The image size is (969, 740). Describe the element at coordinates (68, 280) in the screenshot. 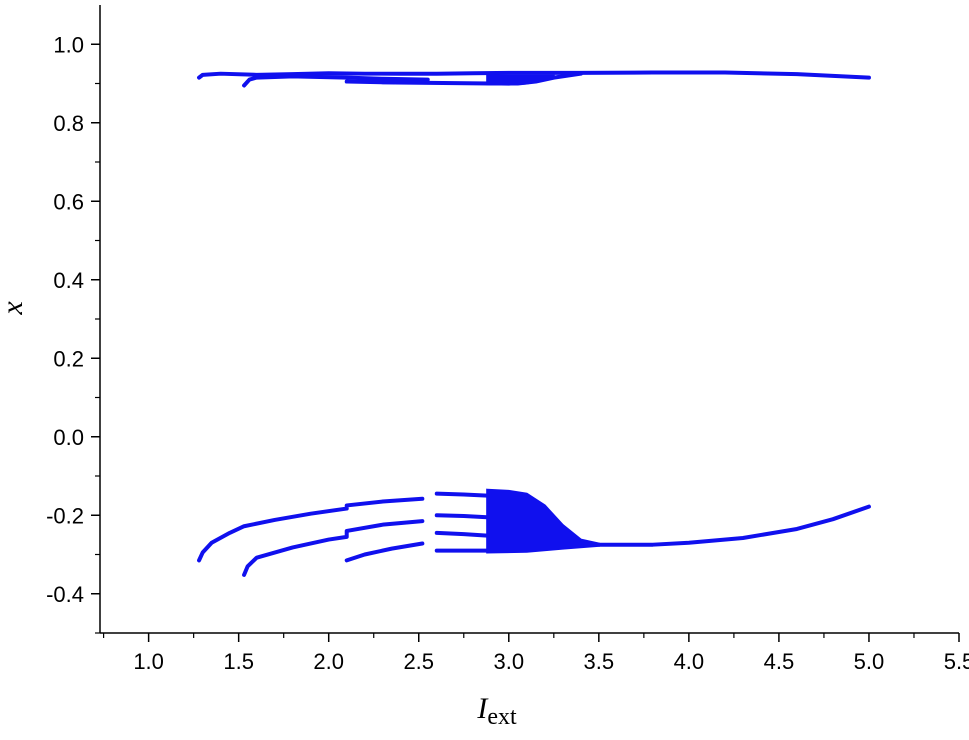

I see `y-tick-label: 0.4` at that location.